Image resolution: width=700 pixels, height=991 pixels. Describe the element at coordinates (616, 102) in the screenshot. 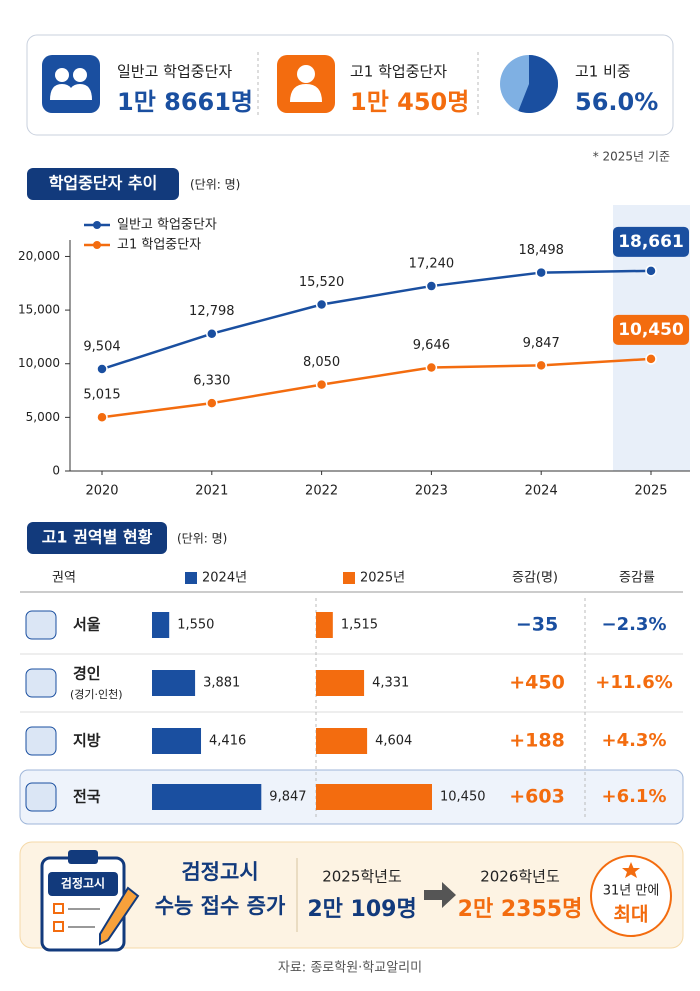

I see `summary-value: 56.0%` at that location.